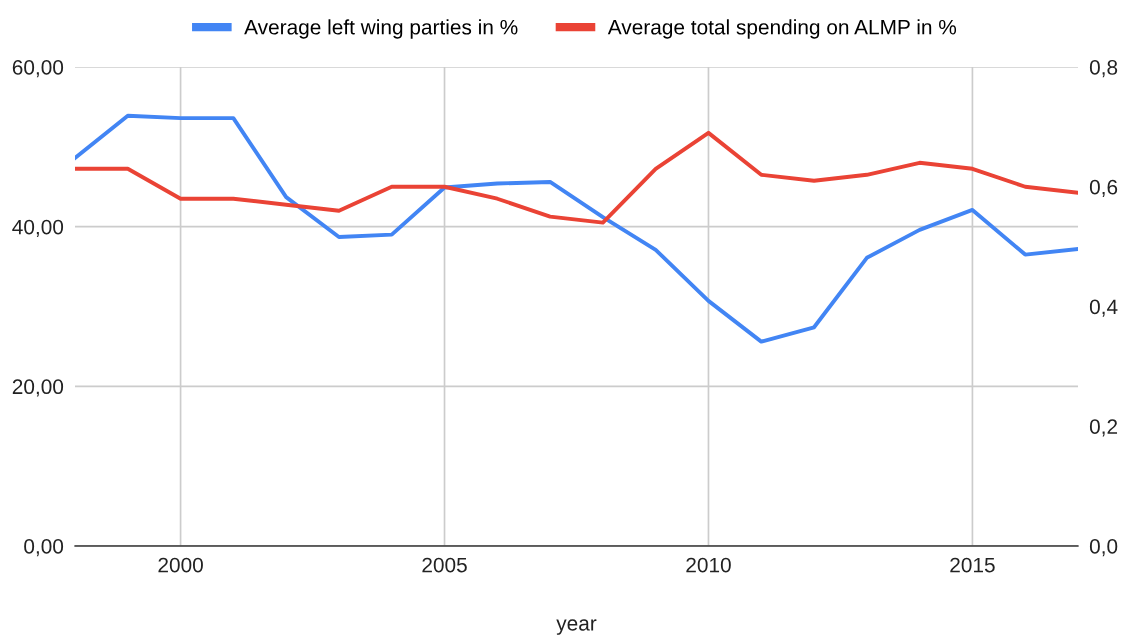 This screenshot has width=1125, height=643. Describe the element at coordinates (381, 29) in the screenshot. I see `legend-label: Average left wing parties in %` at that location.